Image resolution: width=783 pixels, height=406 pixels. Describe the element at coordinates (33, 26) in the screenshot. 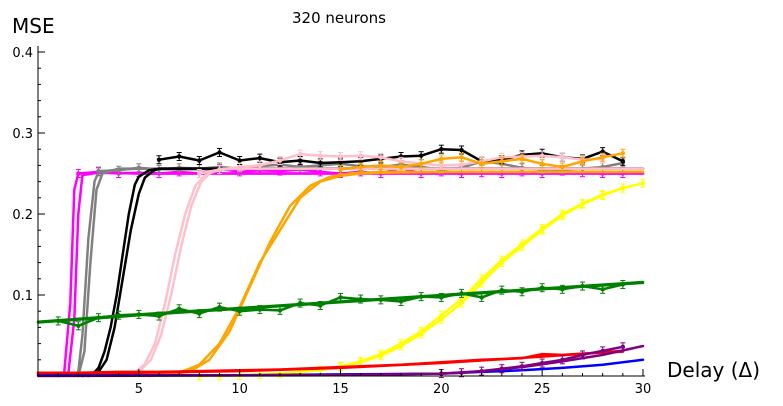

I see `y-axis-title: MSE` at that location.